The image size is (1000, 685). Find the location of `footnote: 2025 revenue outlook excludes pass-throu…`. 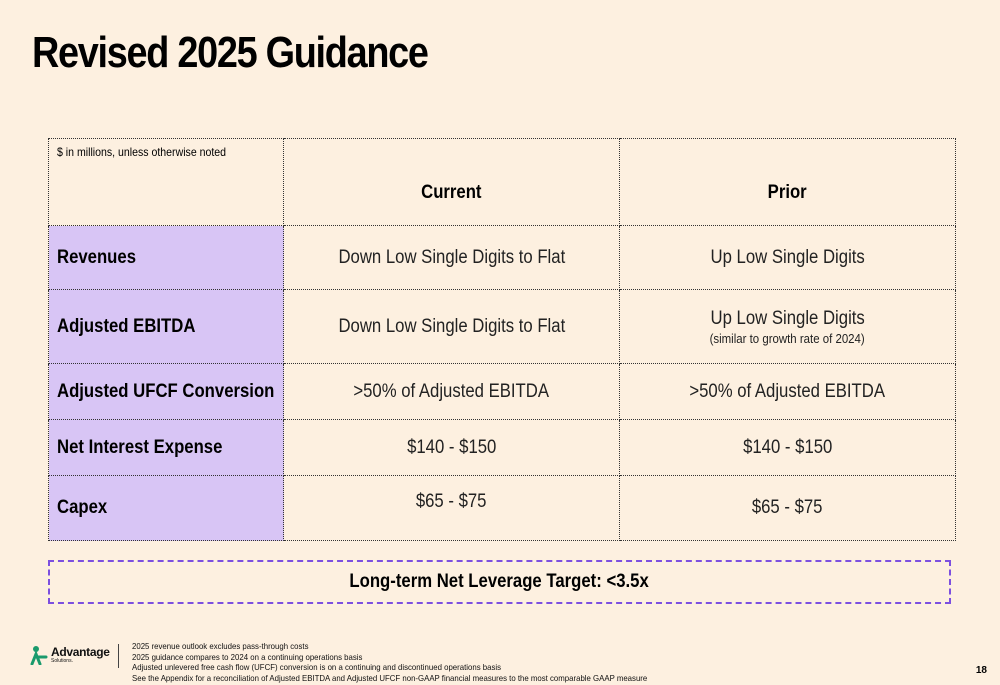

footnote: 2025 revenue outlook excludes pass-throu… is located at coordinates (220, 646).